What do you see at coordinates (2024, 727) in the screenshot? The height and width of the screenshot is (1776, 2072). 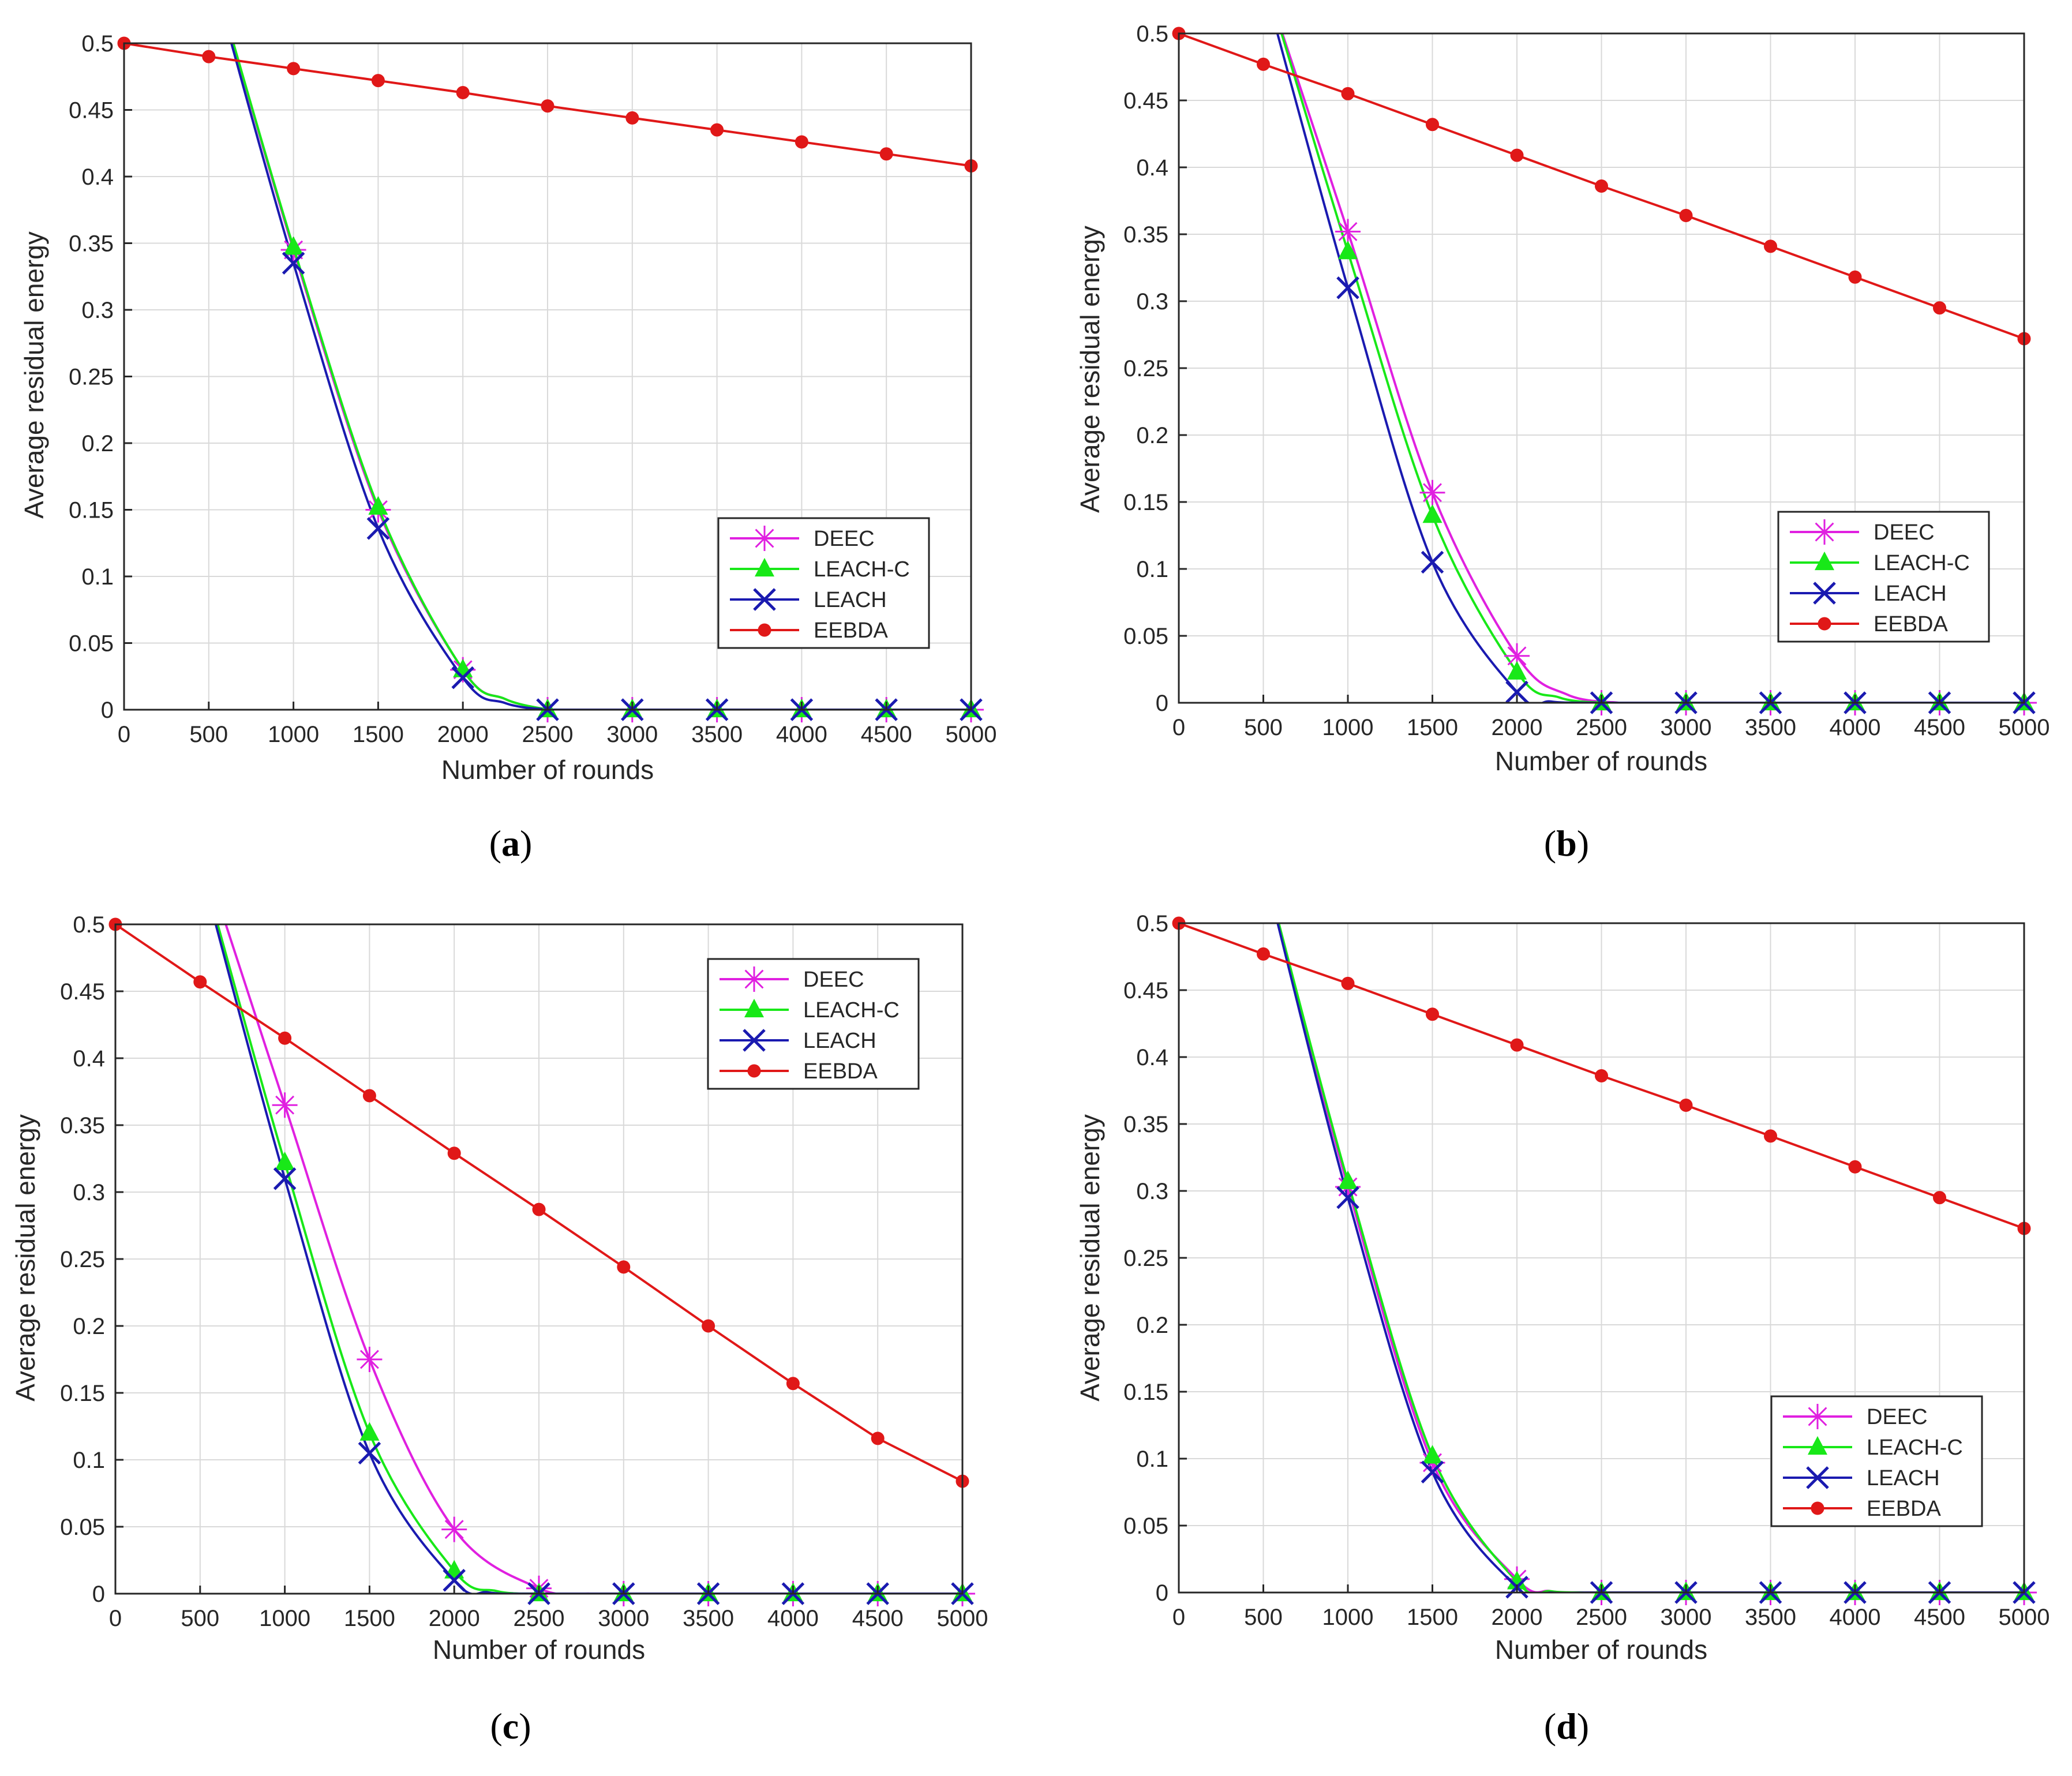 I see `x-tick-label: 5000` at bounding box center [2024, 727].